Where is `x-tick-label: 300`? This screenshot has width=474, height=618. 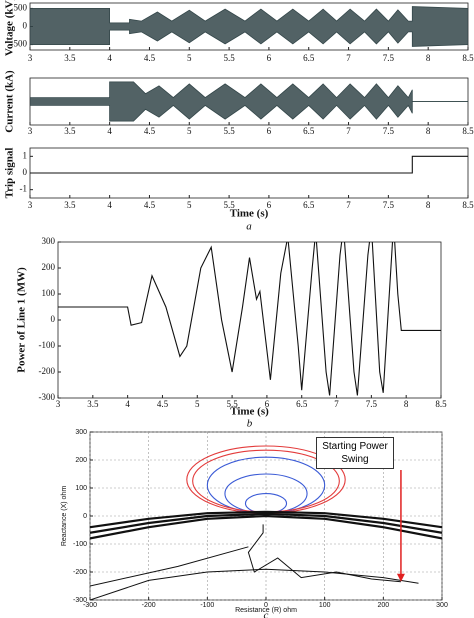 x-tick-label: 300 is located at coordinates (442, 605).